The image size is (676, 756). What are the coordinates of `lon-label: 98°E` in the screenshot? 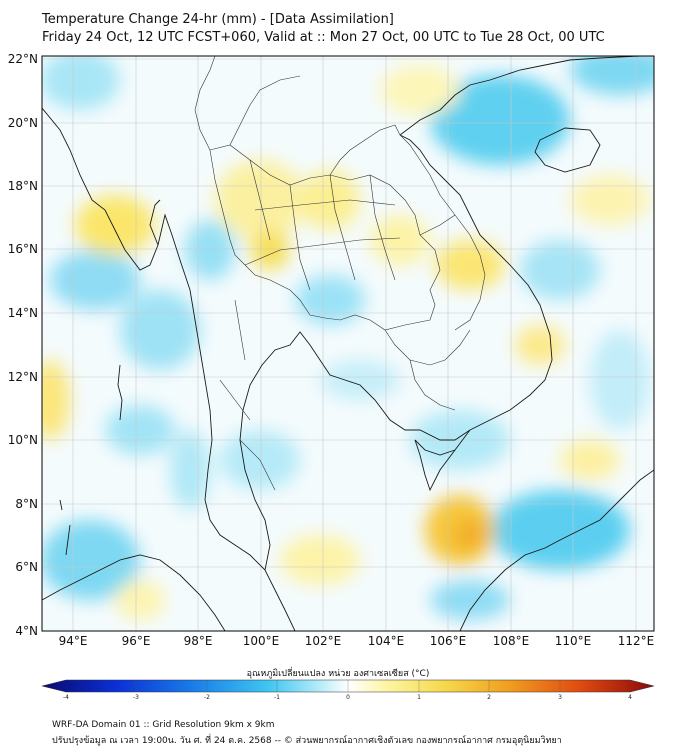 It's located at (198, 641).